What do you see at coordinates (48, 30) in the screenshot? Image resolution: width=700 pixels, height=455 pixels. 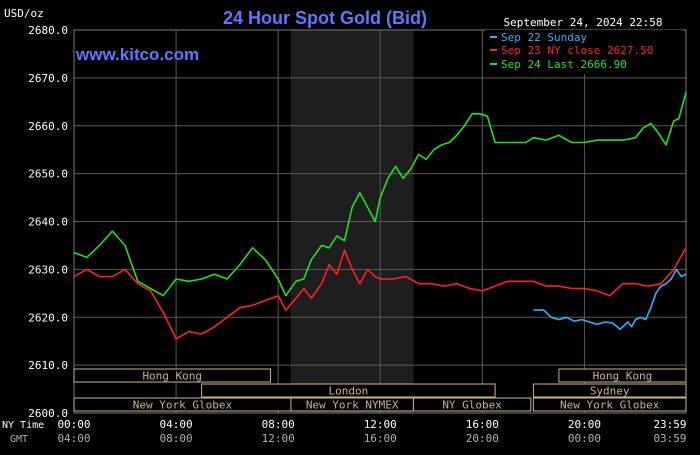 I see `y-tick-label: 2680.0` at bounding box center [48, 30].